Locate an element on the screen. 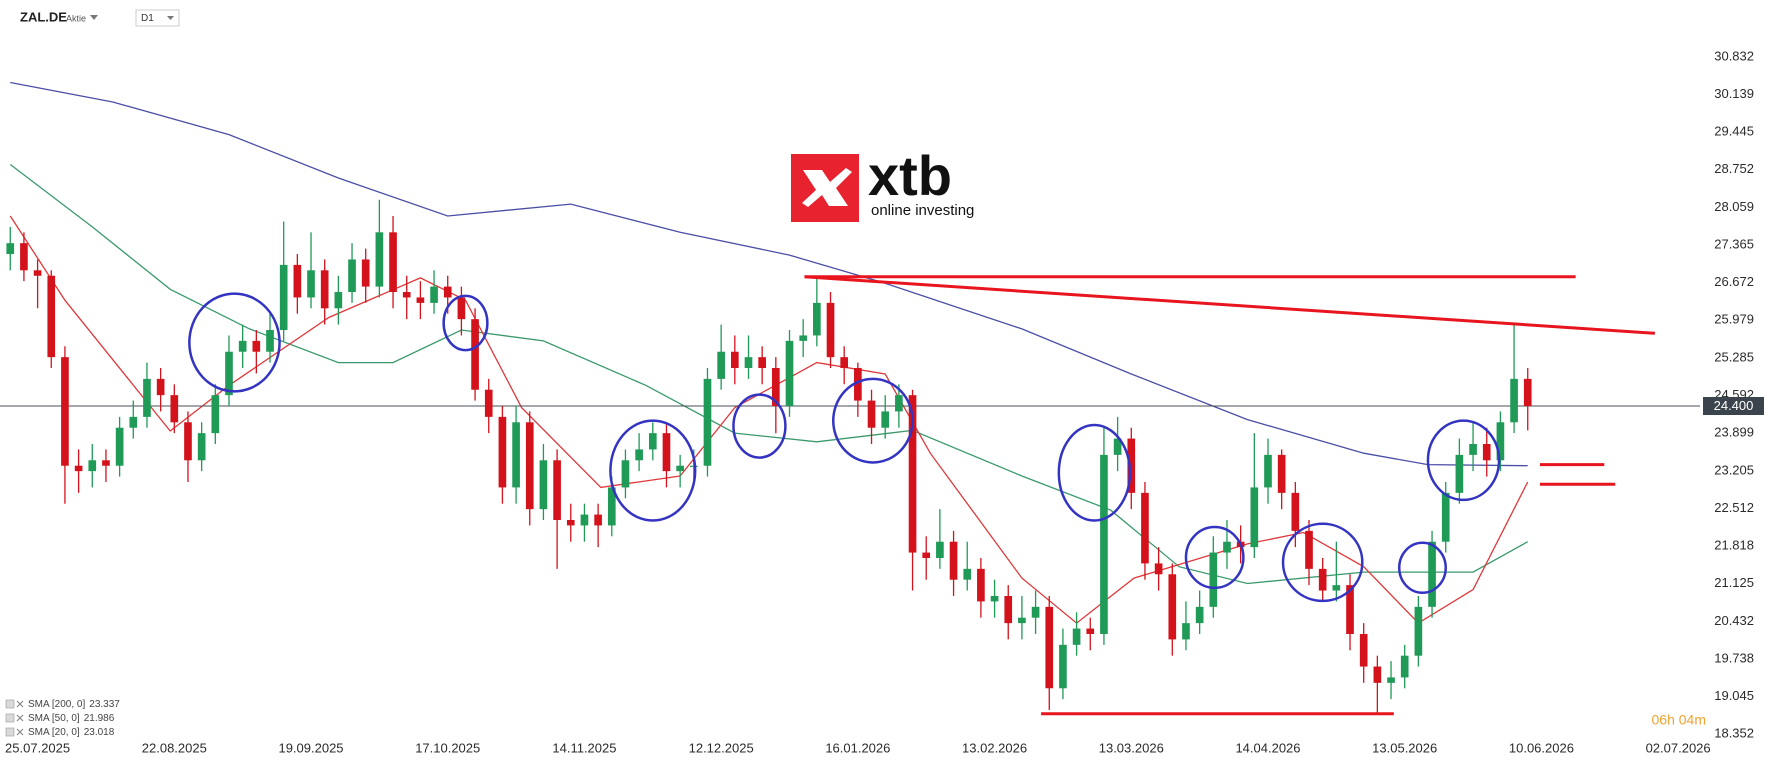 This screenshot has width=1768, height=761. x-tick-label: 12.12.2025 is located at coordinates (721, 747).